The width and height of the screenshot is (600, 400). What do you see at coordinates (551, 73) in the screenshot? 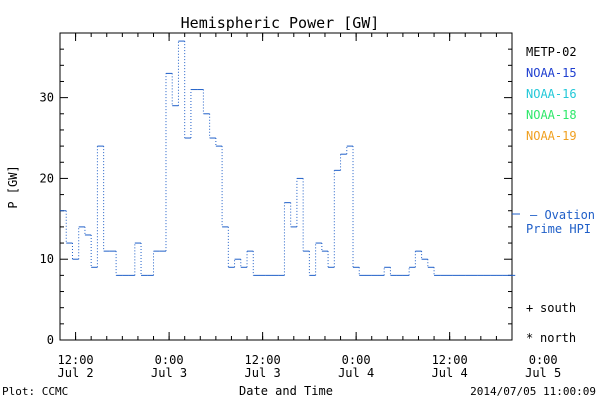
I see `legend-entry: NOAA-15` at bounding box center [551, 73].